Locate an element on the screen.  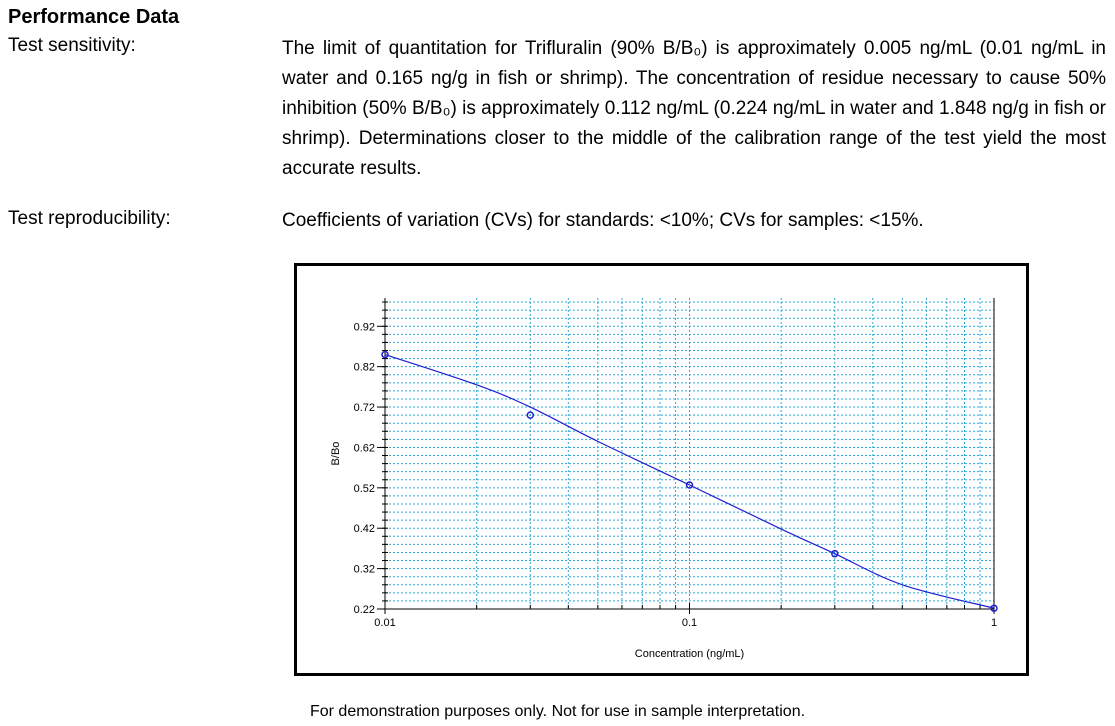
y-tick-label: 0.52 is located at coordinates (364, 489).